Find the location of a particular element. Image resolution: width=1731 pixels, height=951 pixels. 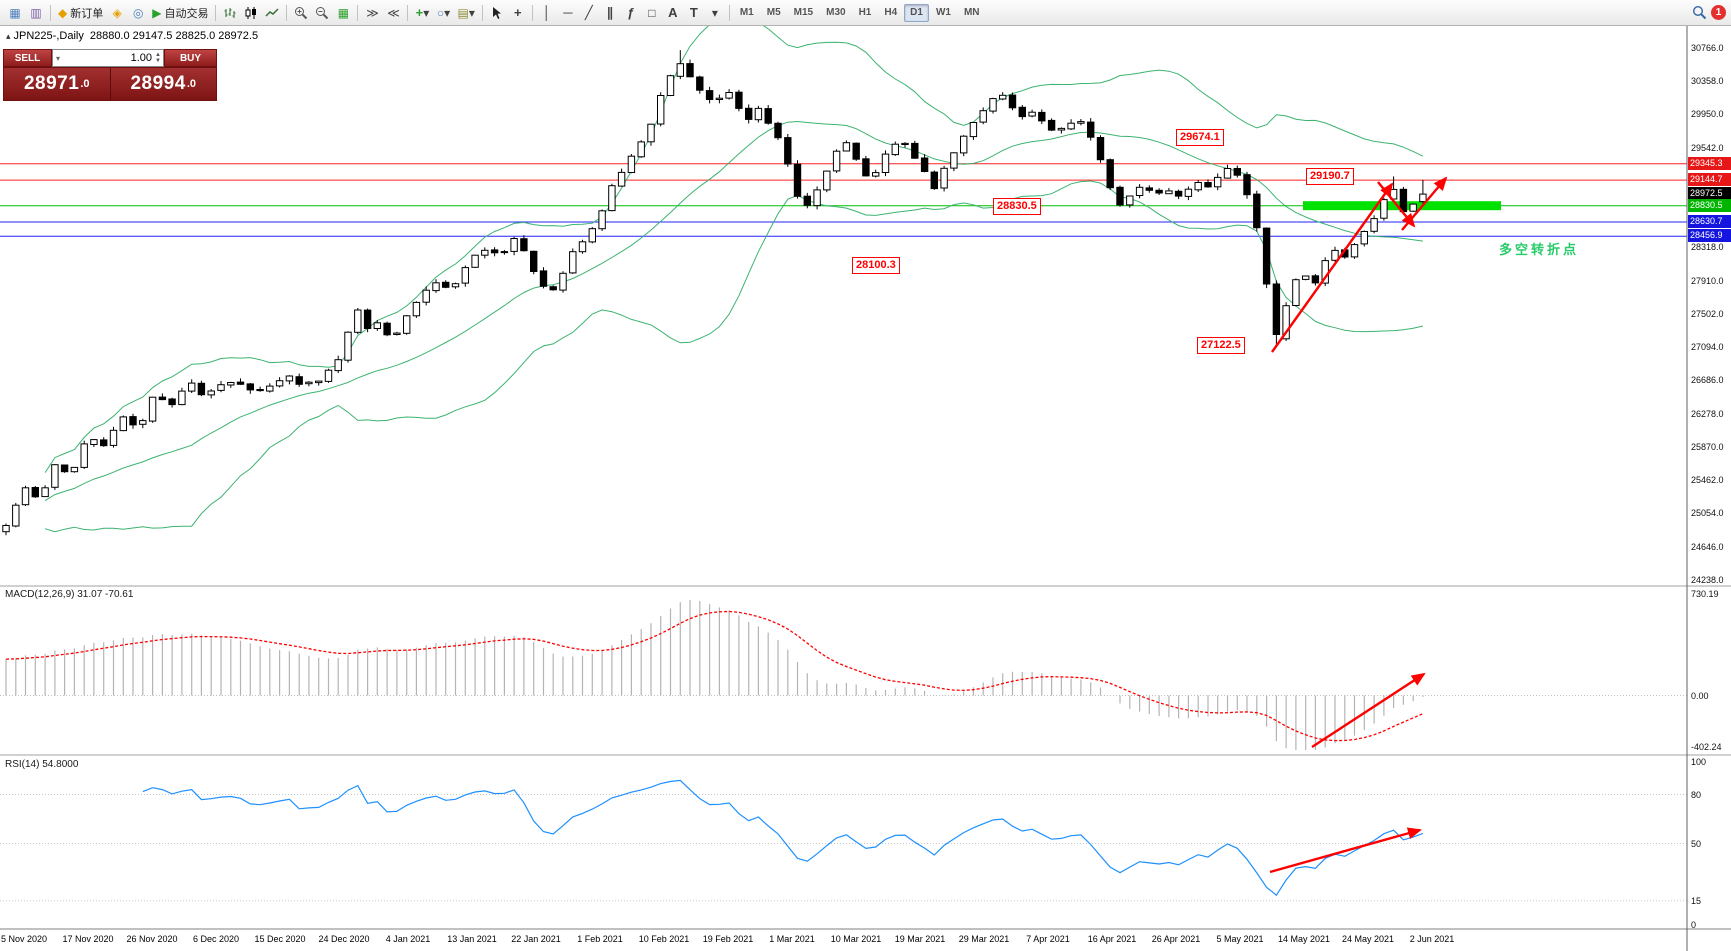

timeframe-button-M30: M30 is located at coordinates (836, 12).